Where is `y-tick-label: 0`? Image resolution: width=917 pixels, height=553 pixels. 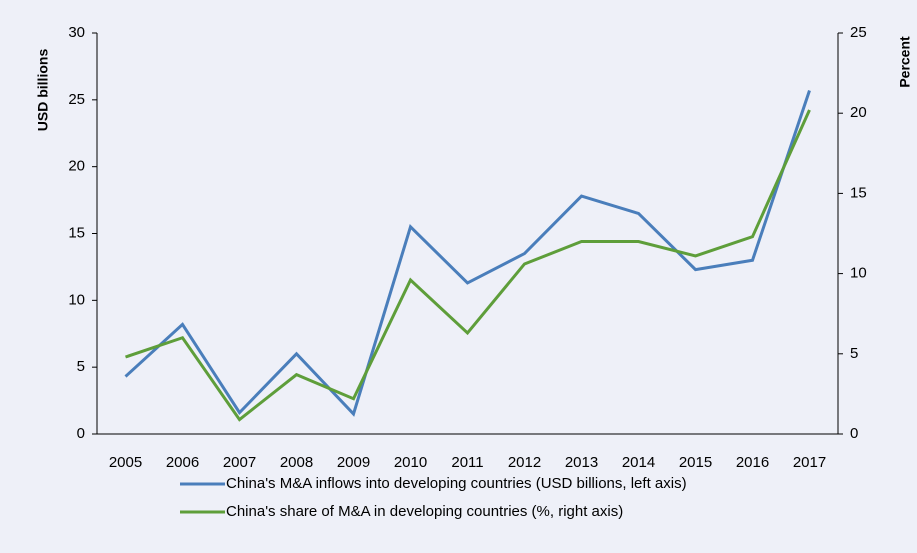 y-tick-label: 0 is located at coordinates (81, 433).